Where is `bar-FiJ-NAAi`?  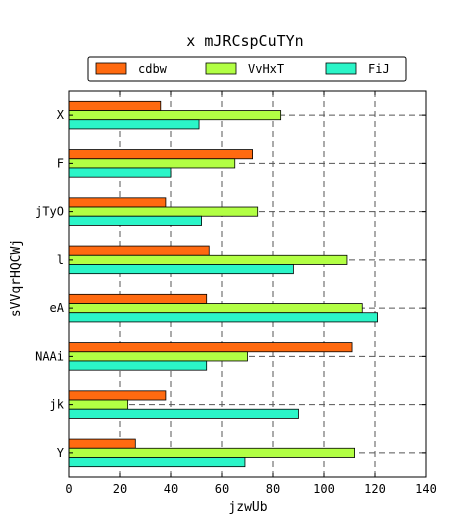 bar-FiJ-NAAi is located at coordinates (138, 365).